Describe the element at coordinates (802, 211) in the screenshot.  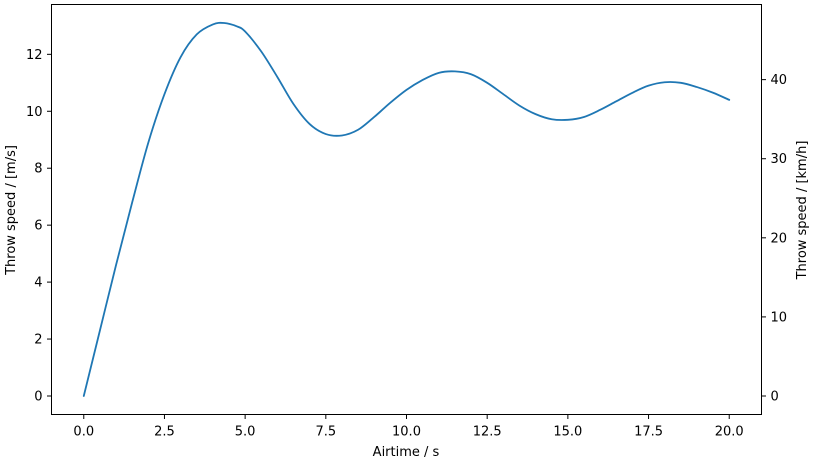
I see `y-axis-label-right: Throw speed / [km/h]` at that location.